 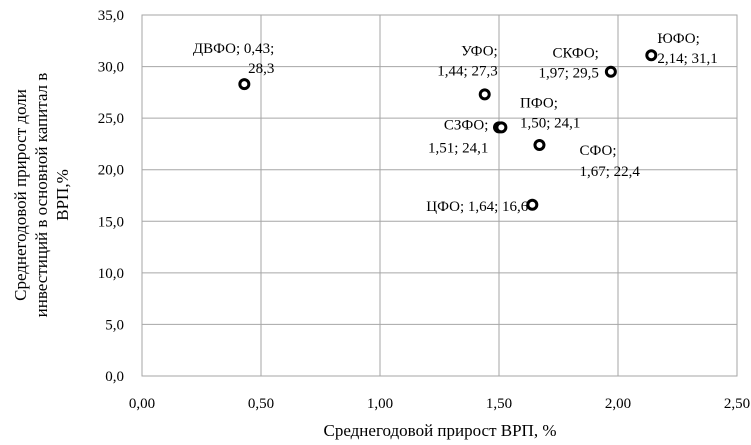 I want to click on y-tick-label: 25,0, so click(x=111, y=119).